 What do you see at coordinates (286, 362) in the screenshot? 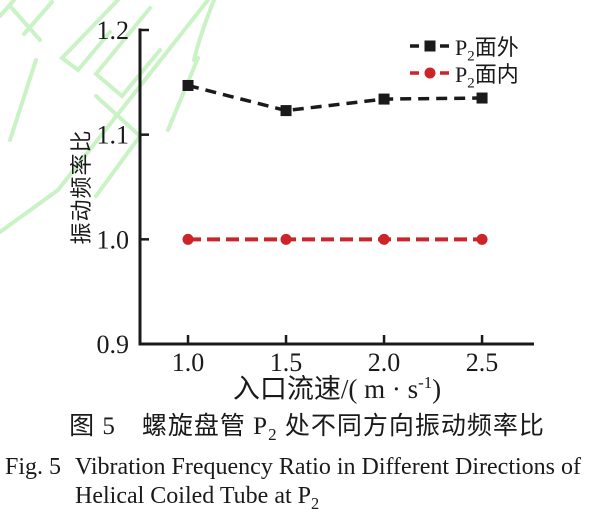
I see `x-tick-label: 1.5` at bounding box center [286, 362].